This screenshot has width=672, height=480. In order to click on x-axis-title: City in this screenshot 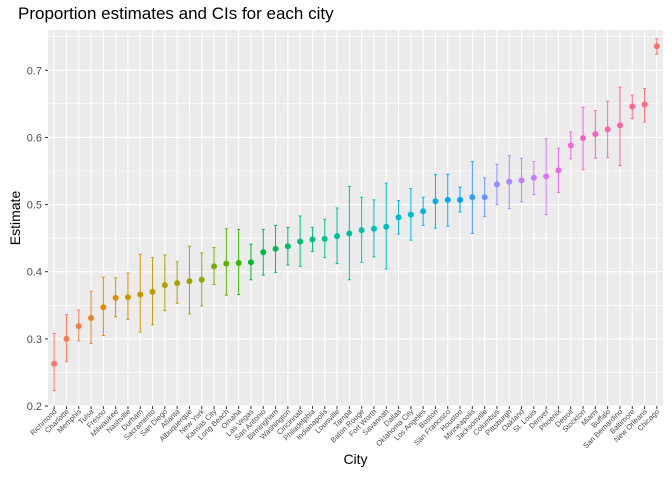, I will do `click(355, 459)`.